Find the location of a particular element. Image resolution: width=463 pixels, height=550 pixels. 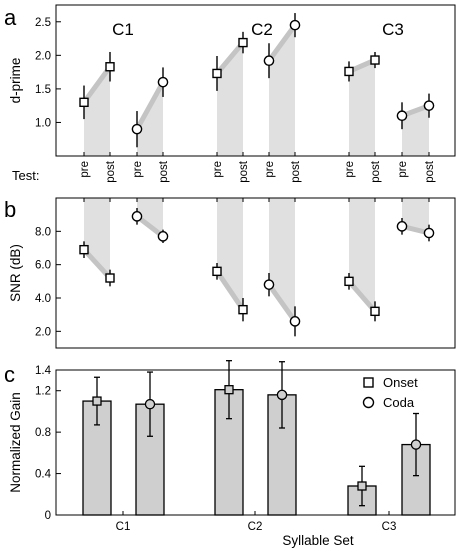

legend-coda-label: Coda is located at coordinates (399, 402).